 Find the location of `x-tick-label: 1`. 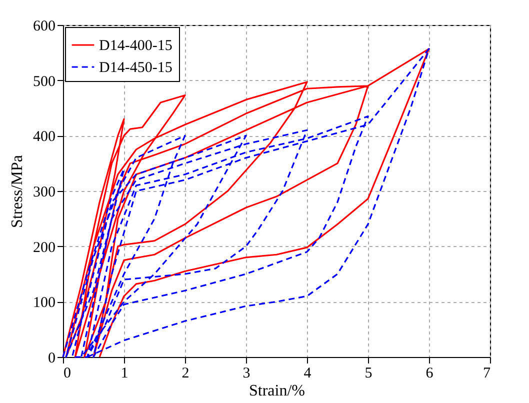

x-tick-label: 1 is located at coordinates (124, 374).